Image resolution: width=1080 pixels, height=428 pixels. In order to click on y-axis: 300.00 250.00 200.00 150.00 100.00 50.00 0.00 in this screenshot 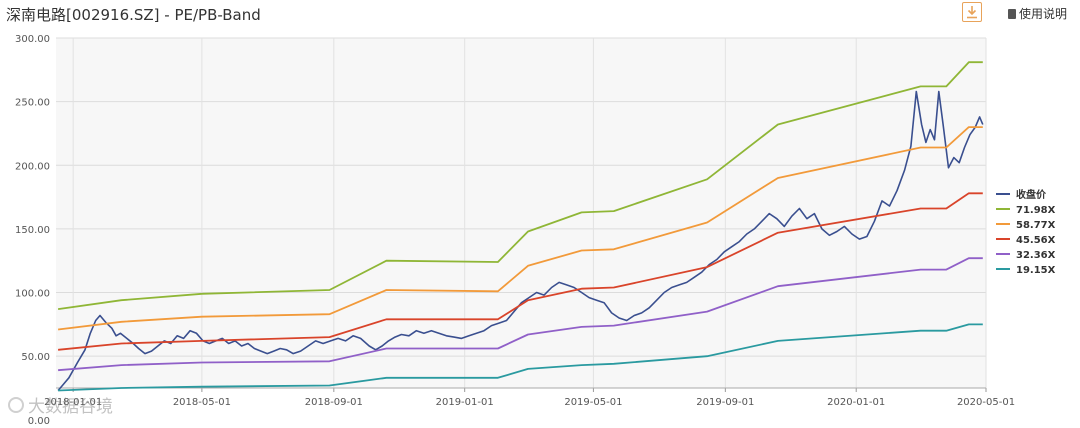, I will do `click(32, 230)`.